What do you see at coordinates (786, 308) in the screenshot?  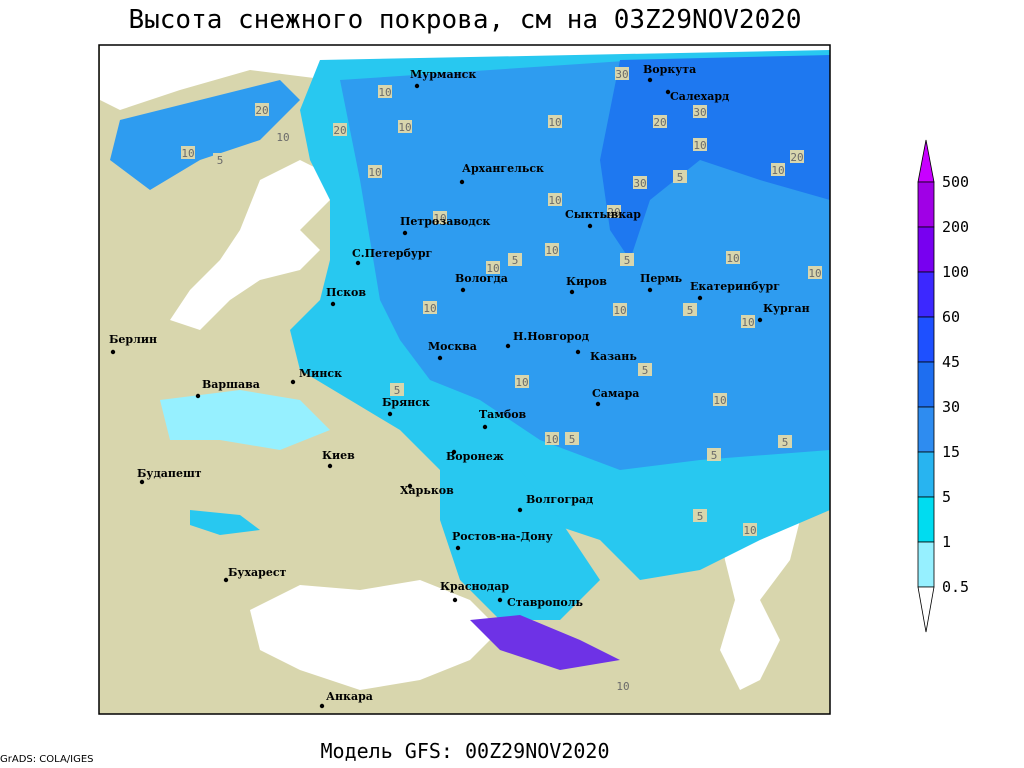 I see `city-label: Курган` at bounding box center [786, 308].